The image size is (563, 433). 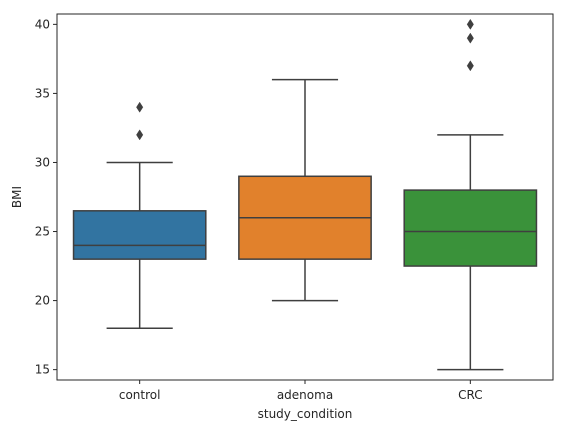 What do you see at coordinates (42, 93) in the screenshot?
I see `y-tick-label: 35` at bounding box center [42, 93].